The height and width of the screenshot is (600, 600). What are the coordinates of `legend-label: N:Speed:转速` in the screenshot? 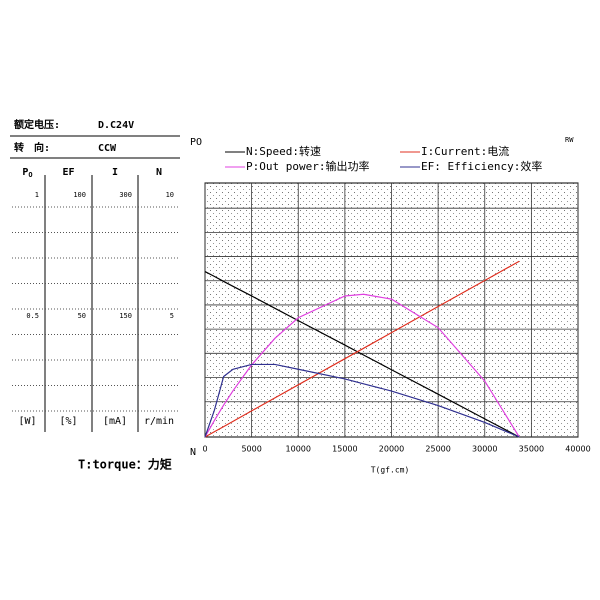 It's located at (283, 151).